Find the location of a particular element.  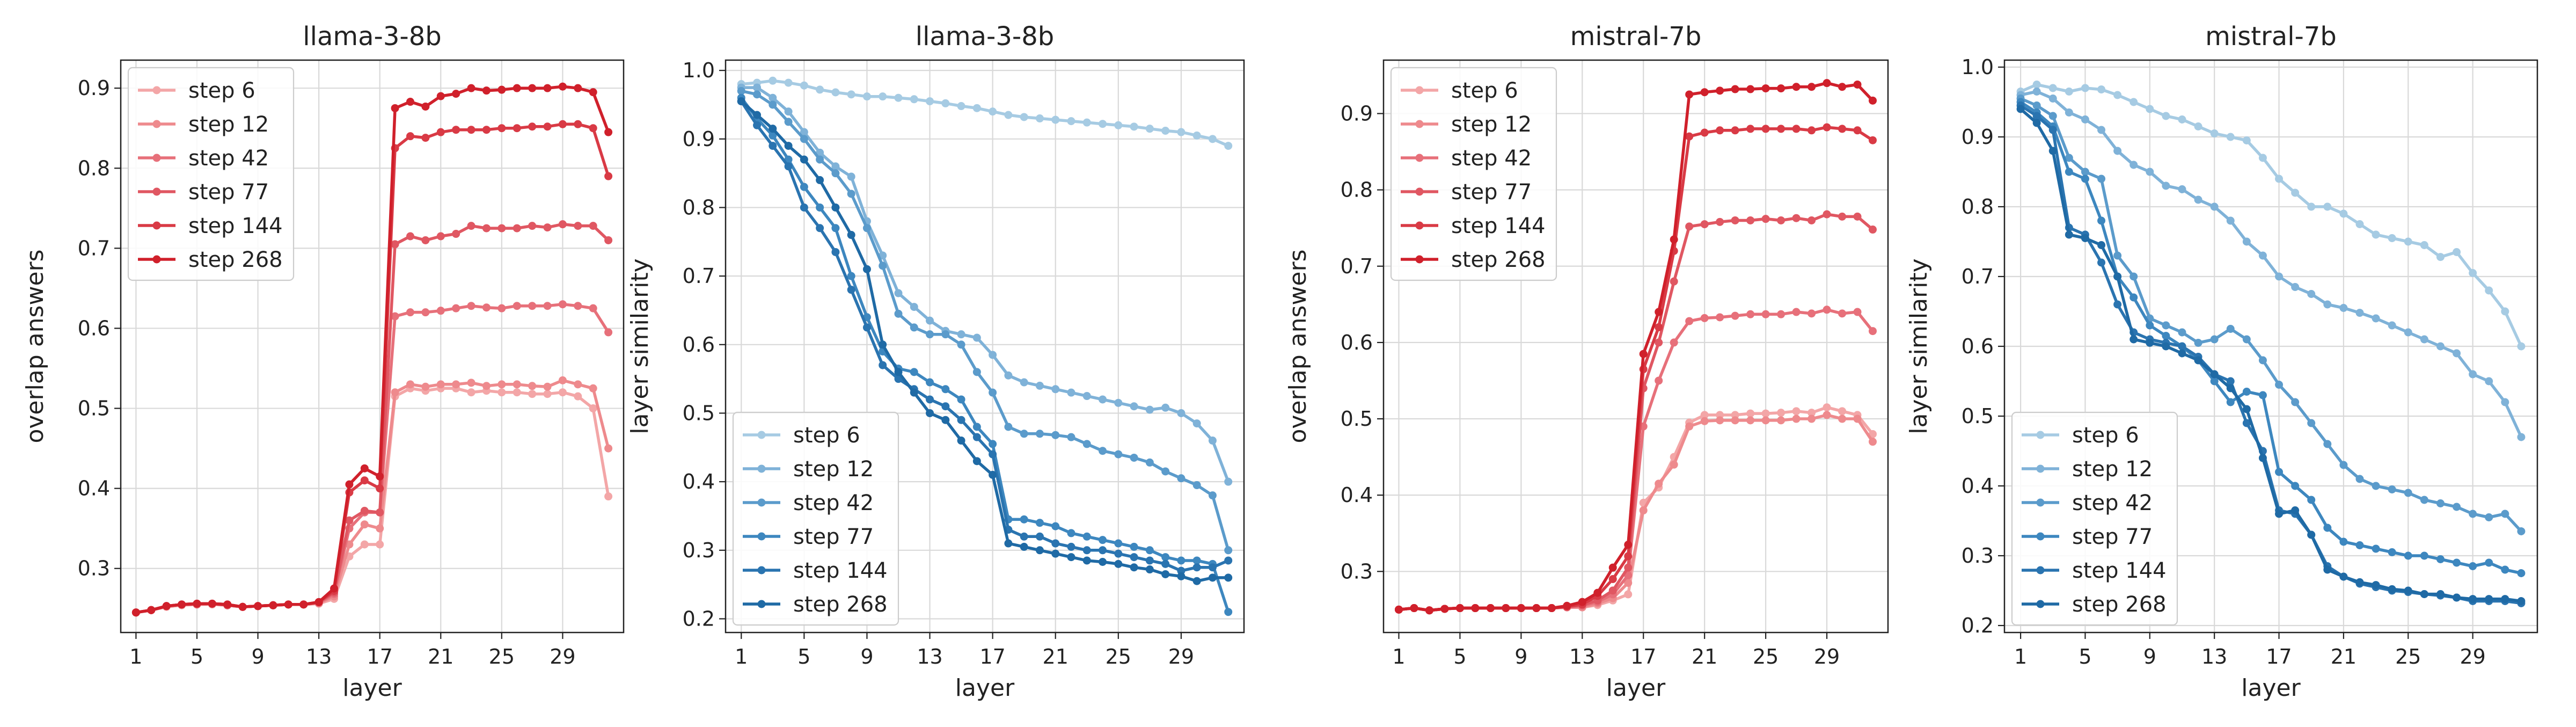

x-tick-label: 25 is located at coordinates (502, 656).